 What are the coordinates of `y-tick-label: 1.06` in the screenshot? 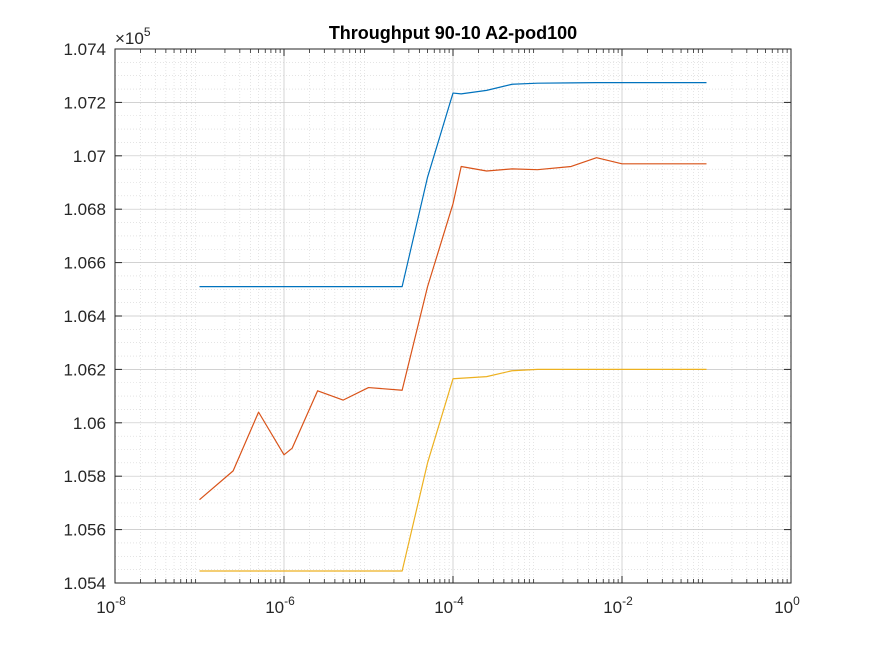 It's located at (89, 423).